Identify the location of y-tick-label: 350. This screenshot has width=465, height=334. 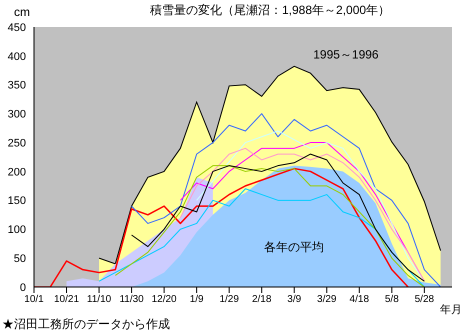
(17, 86).